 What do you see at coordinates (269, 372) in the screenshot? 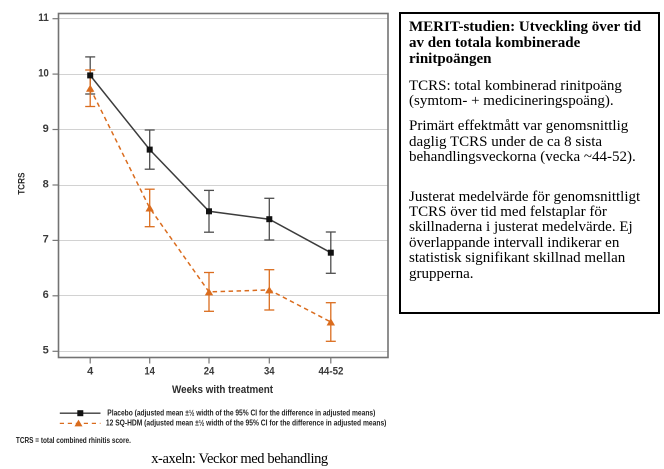
I see `svg-text: 34` at bounding box center [269, 372].